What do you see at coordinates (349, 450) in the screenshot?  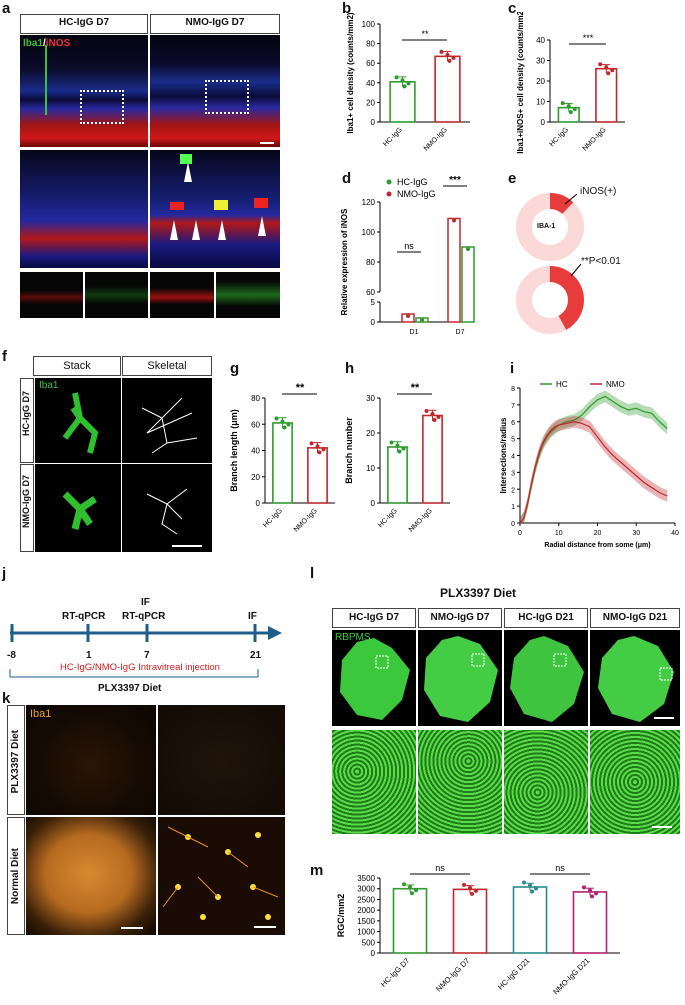 I see `y-axis-label: Branch number` at bounding box center [349, 450].